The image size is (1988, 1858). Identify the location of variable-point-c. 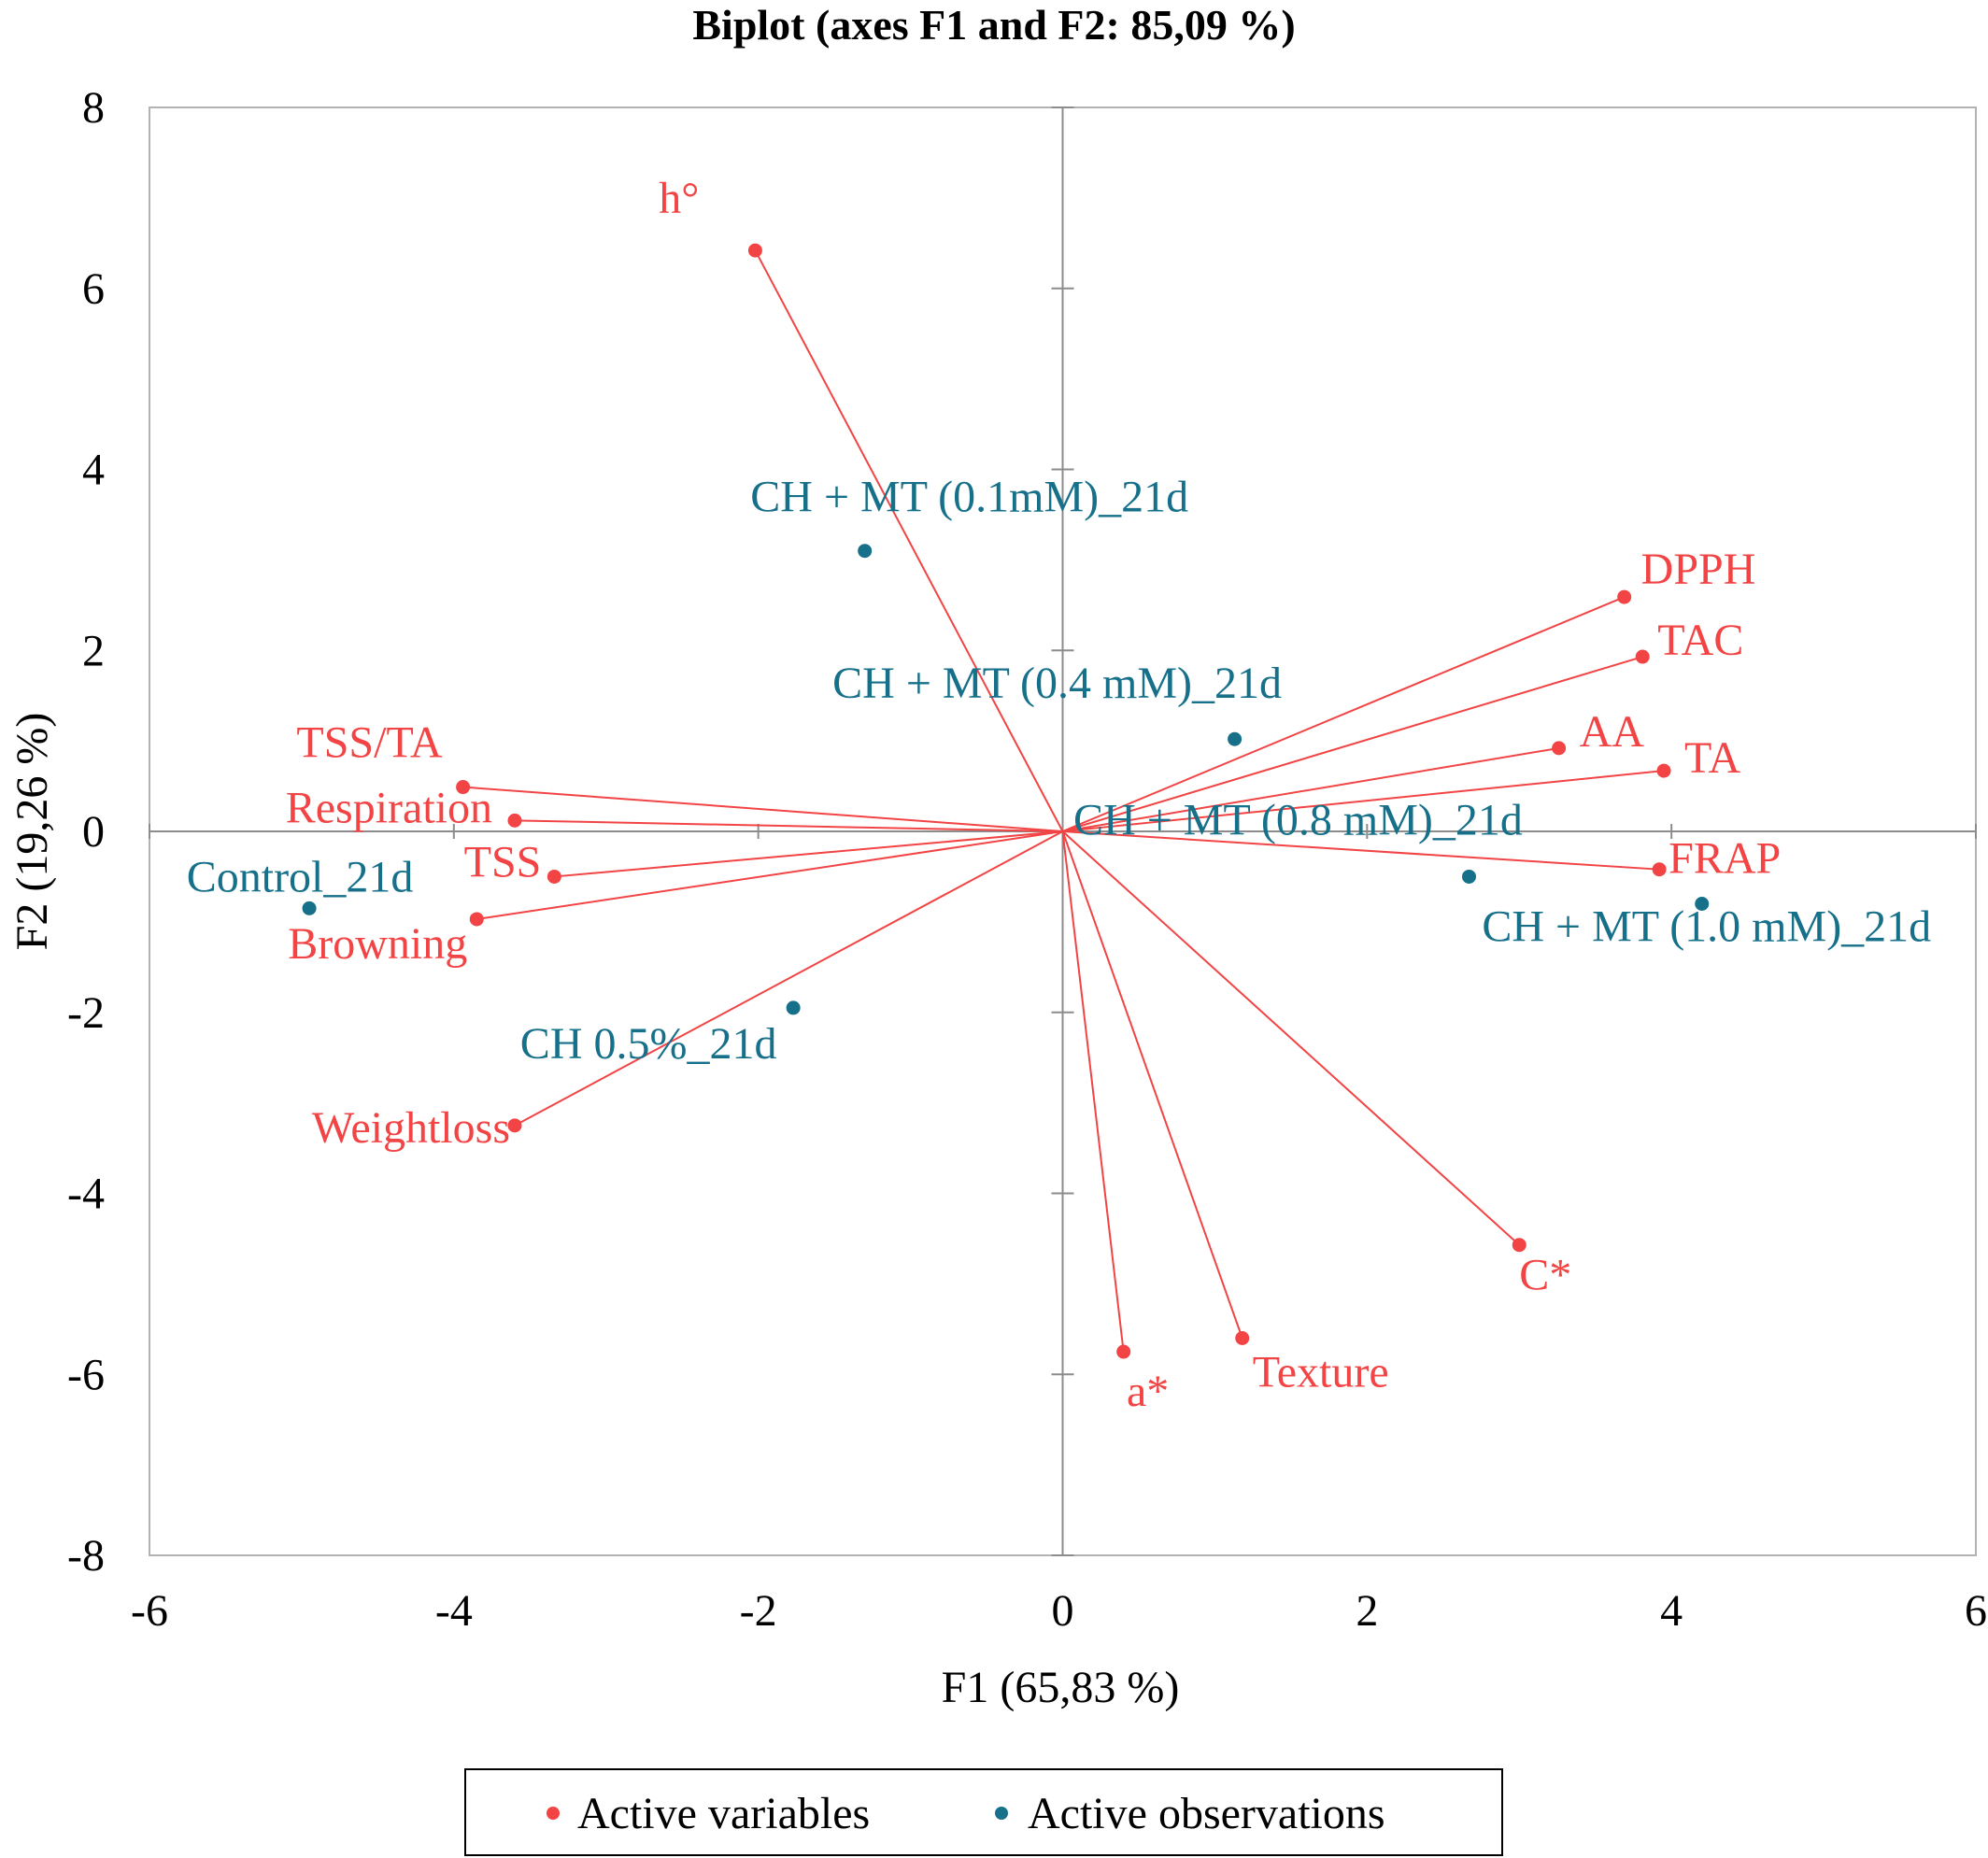
(1519, 1246).